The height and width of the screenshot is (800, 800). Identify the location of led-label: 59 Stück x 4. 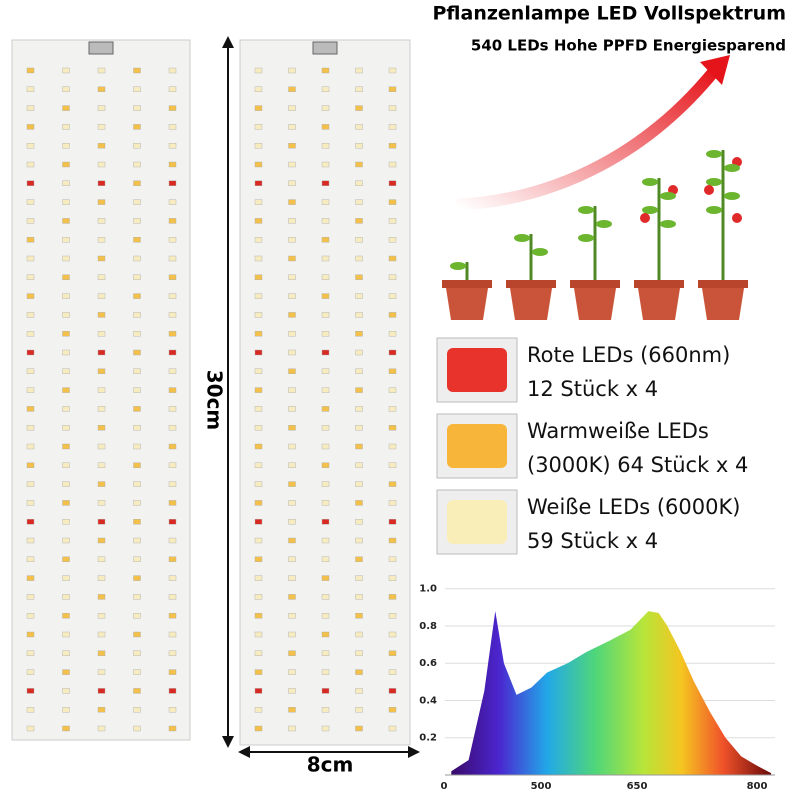
(592, 541).